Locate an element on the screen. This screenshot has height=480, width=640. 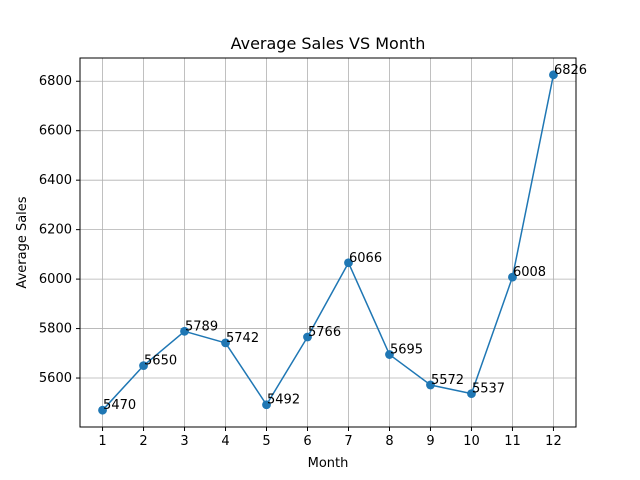
data-label-7: 6066 is located at coordinates (365, 258).